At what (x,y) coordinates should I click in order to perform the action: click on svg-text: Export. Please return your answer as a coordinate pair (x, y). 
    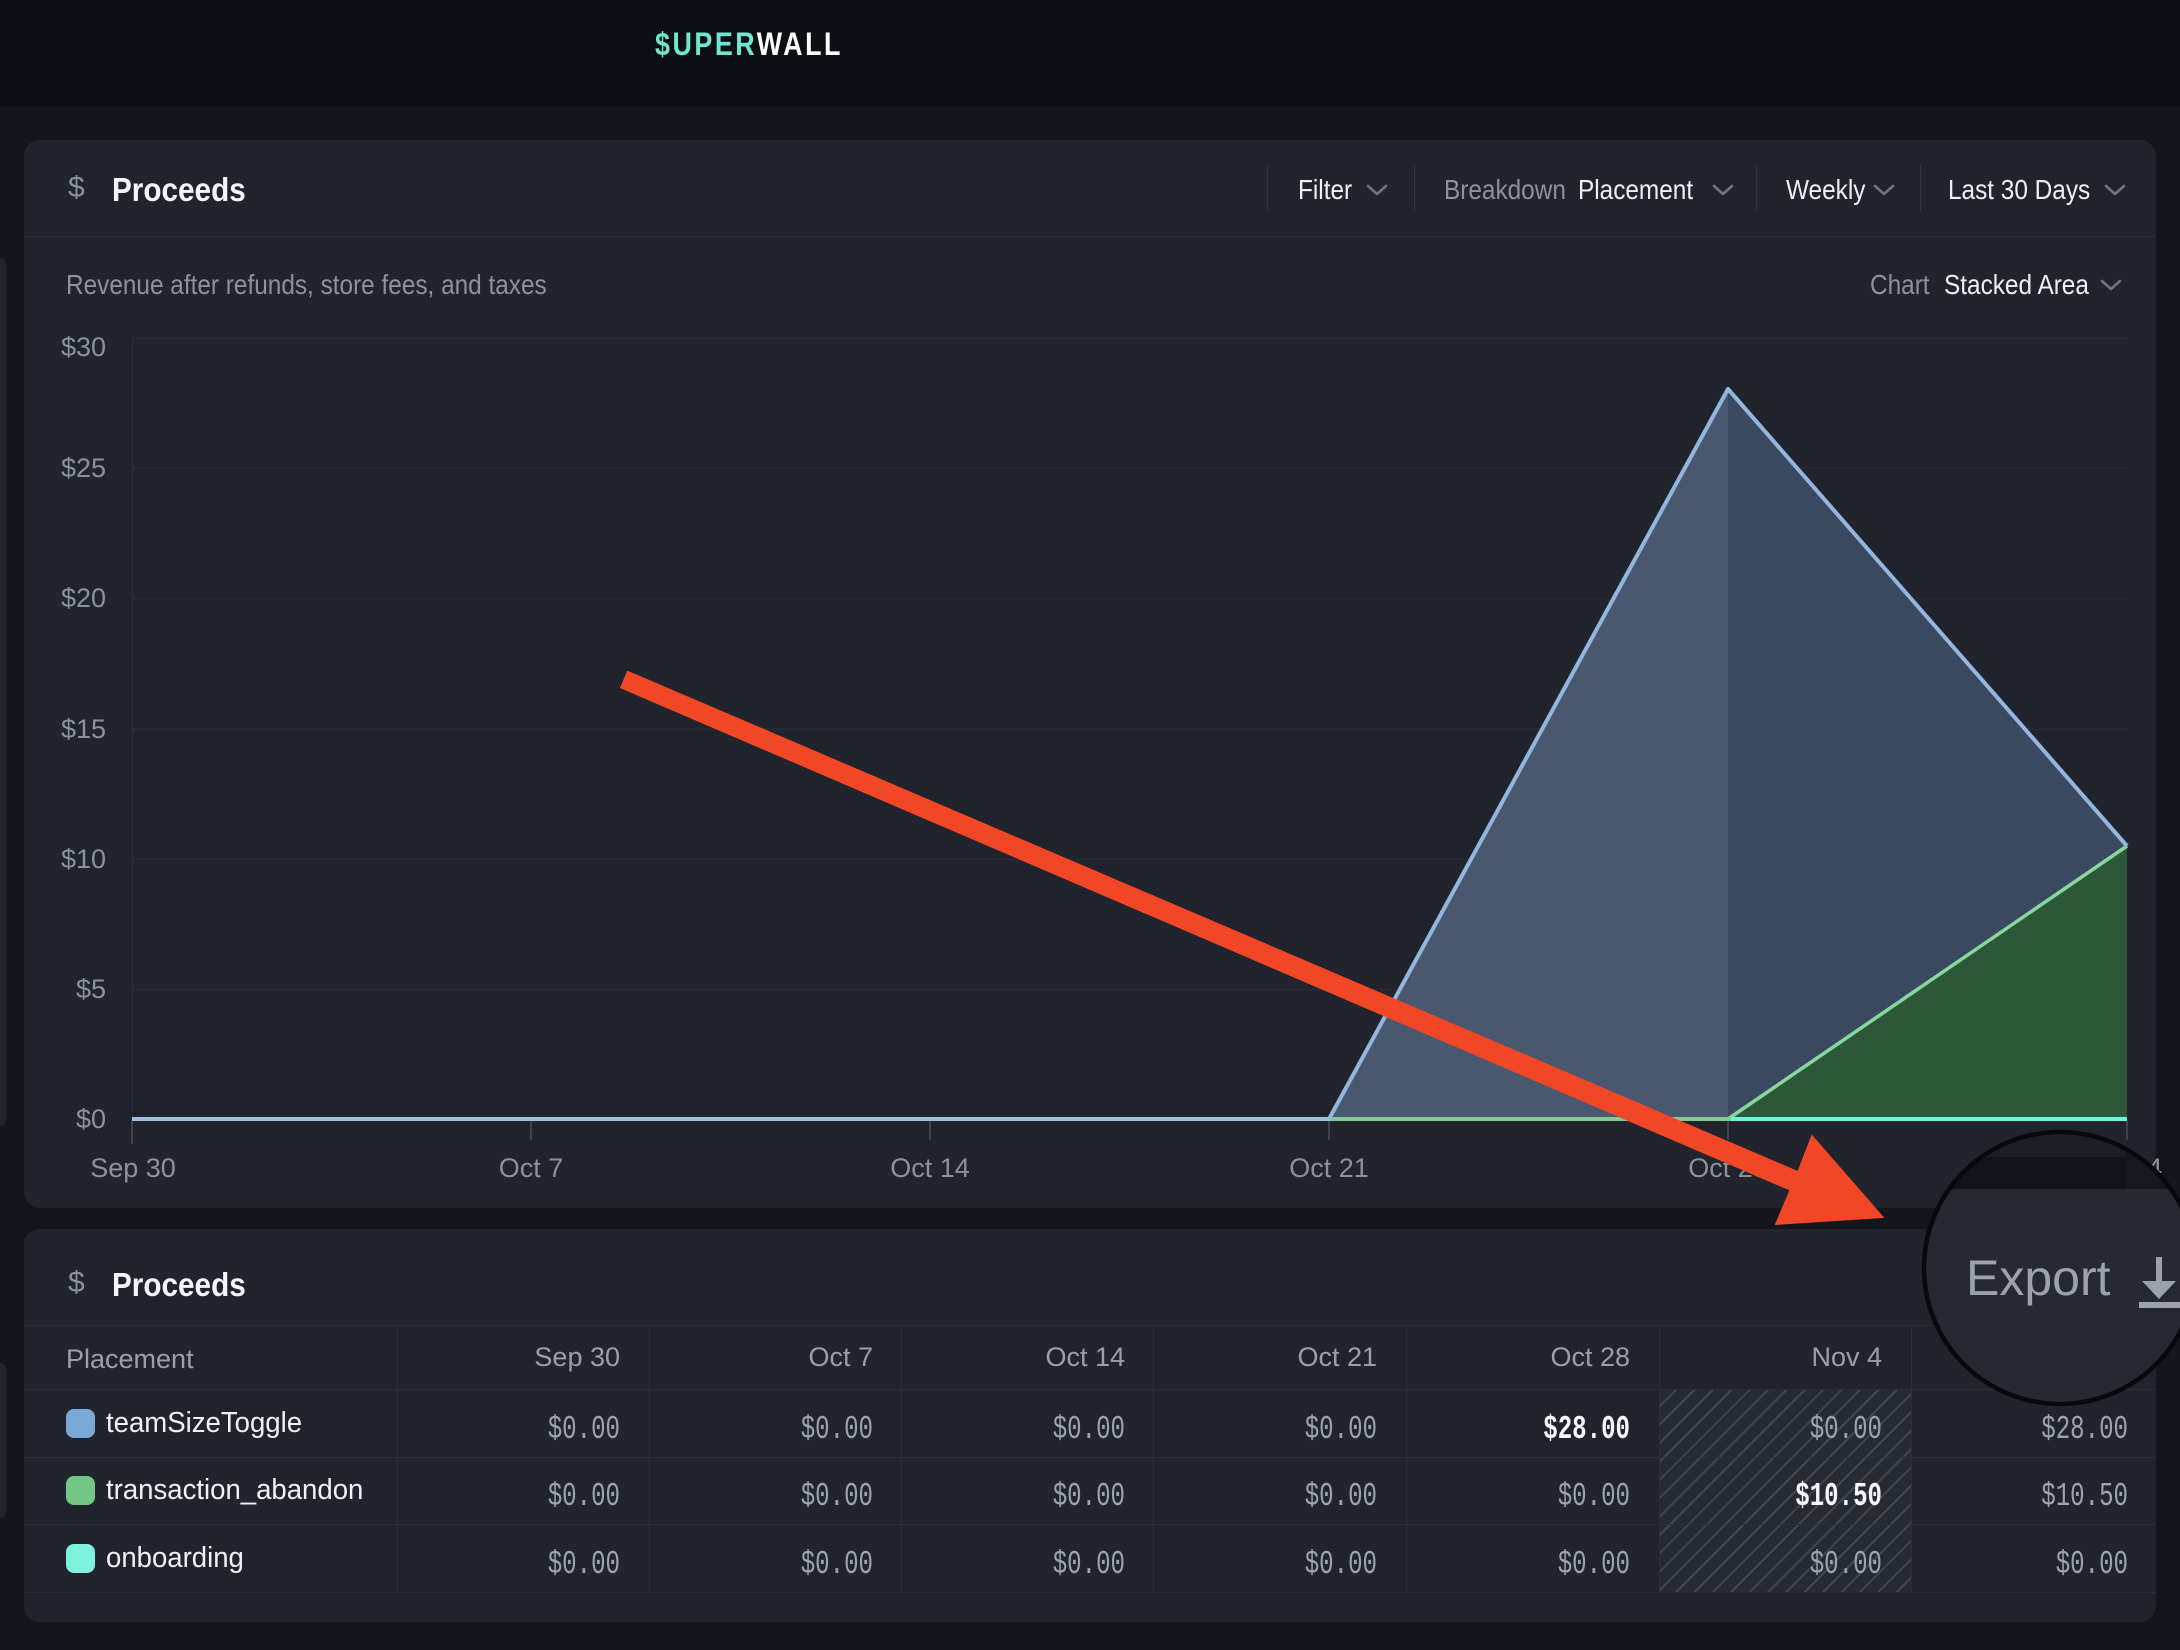
    Looking at the image, I should click on (2038, 1278).